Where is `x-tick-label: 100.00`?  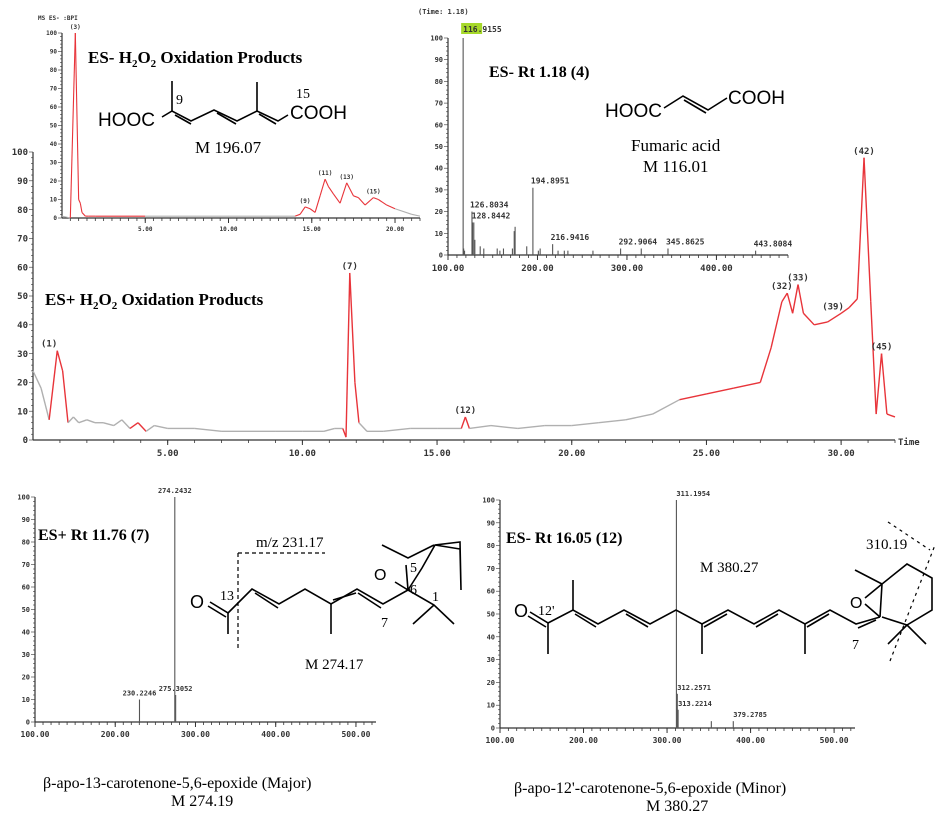 x-tick-label: 100.00 is located at coordinates (35, 734).